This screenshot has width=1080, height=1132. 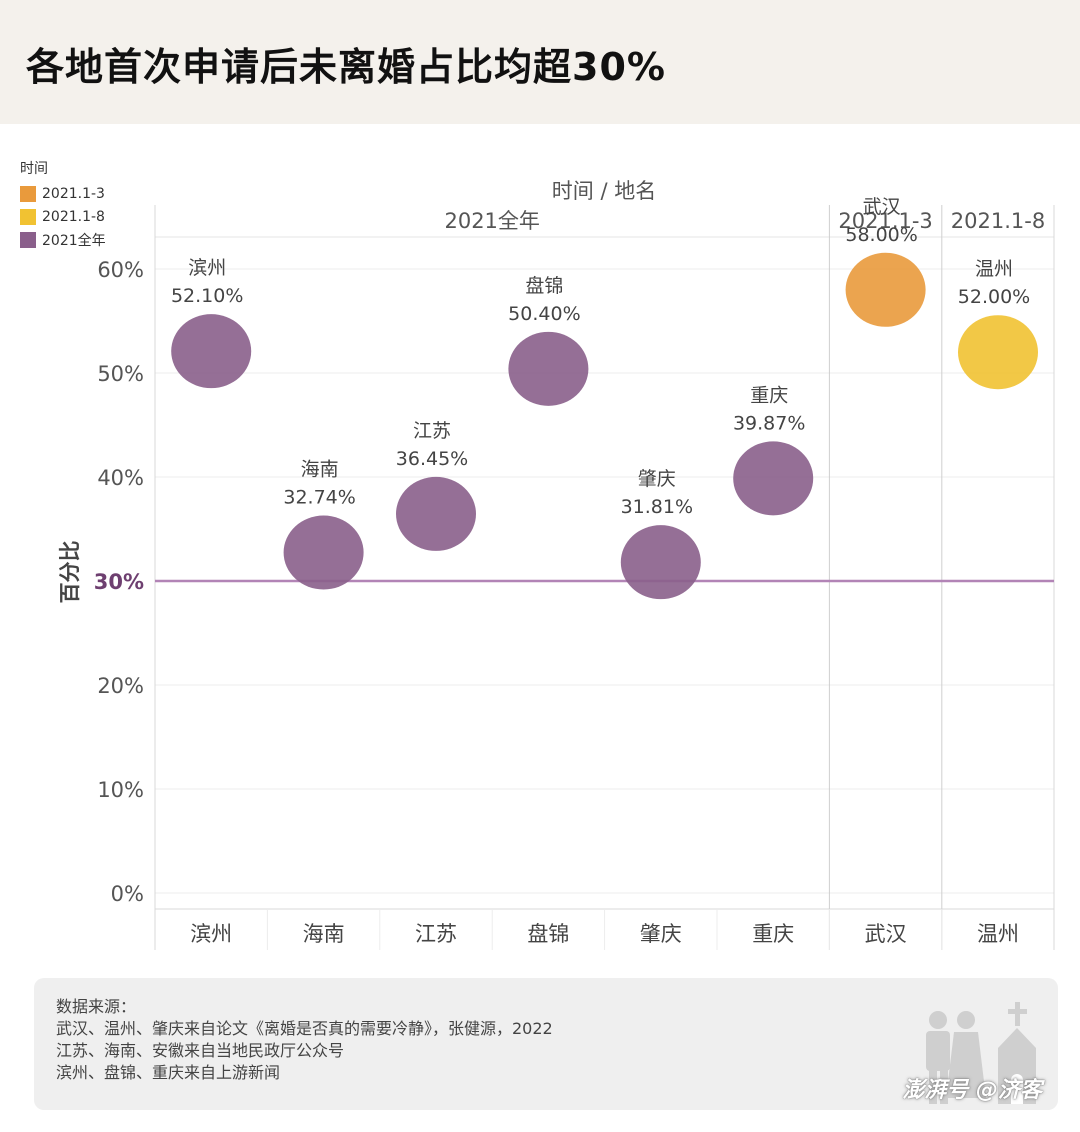 I want to click on bubble-value-label: 32.74%, so click(x=319, y=498).